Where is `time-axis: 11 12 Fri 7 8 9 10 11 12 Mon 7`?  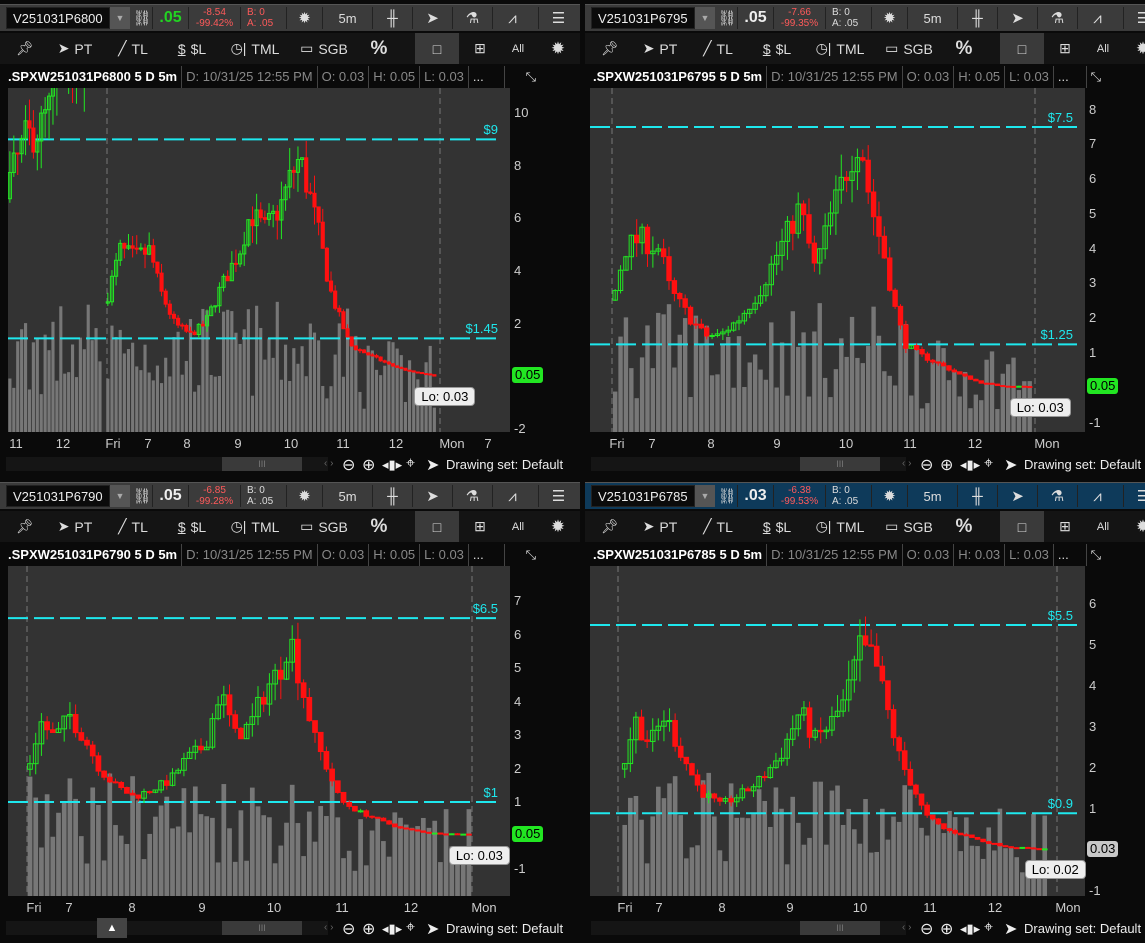 time-axis: 11 12 Fri 7 8 9 10 11 12 Mon 7 is located at coordinates (290, 445).